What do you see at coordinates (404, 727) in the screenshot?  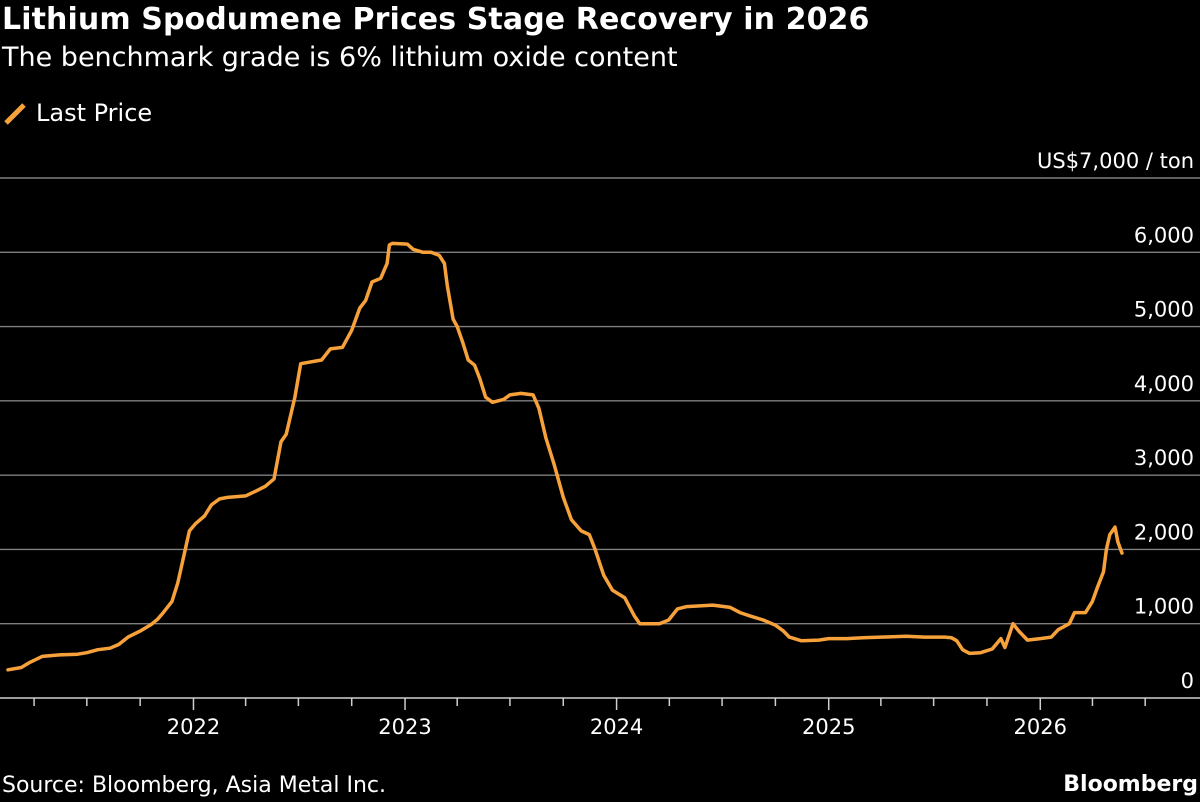 I see `x-tick-label: 2023` at bounding box center [404, 727].